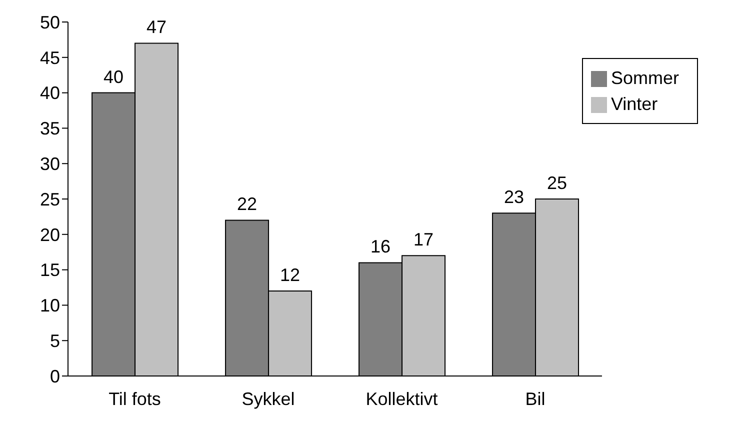 The height and width of the screenshot is (434, 736). What do you see at coordinates (402, 398) in the screenshot?
I see `x-tick-label: Kollektivt` at bounding box center [402, 398].